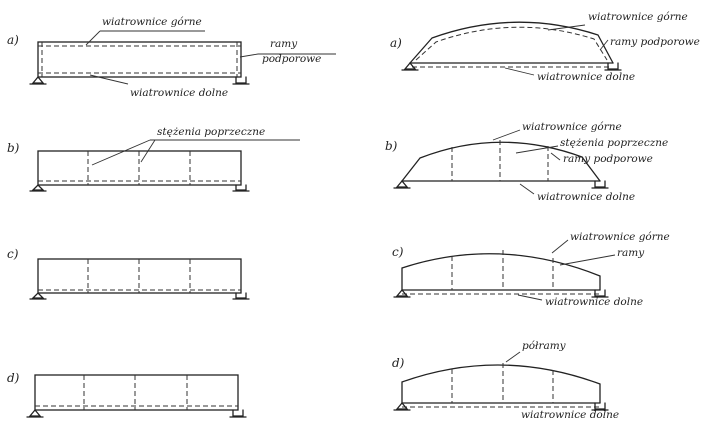  Describe the element at coordinates (530, 297) in the screenshot. I see `right-c-bottom-leader` at that location.